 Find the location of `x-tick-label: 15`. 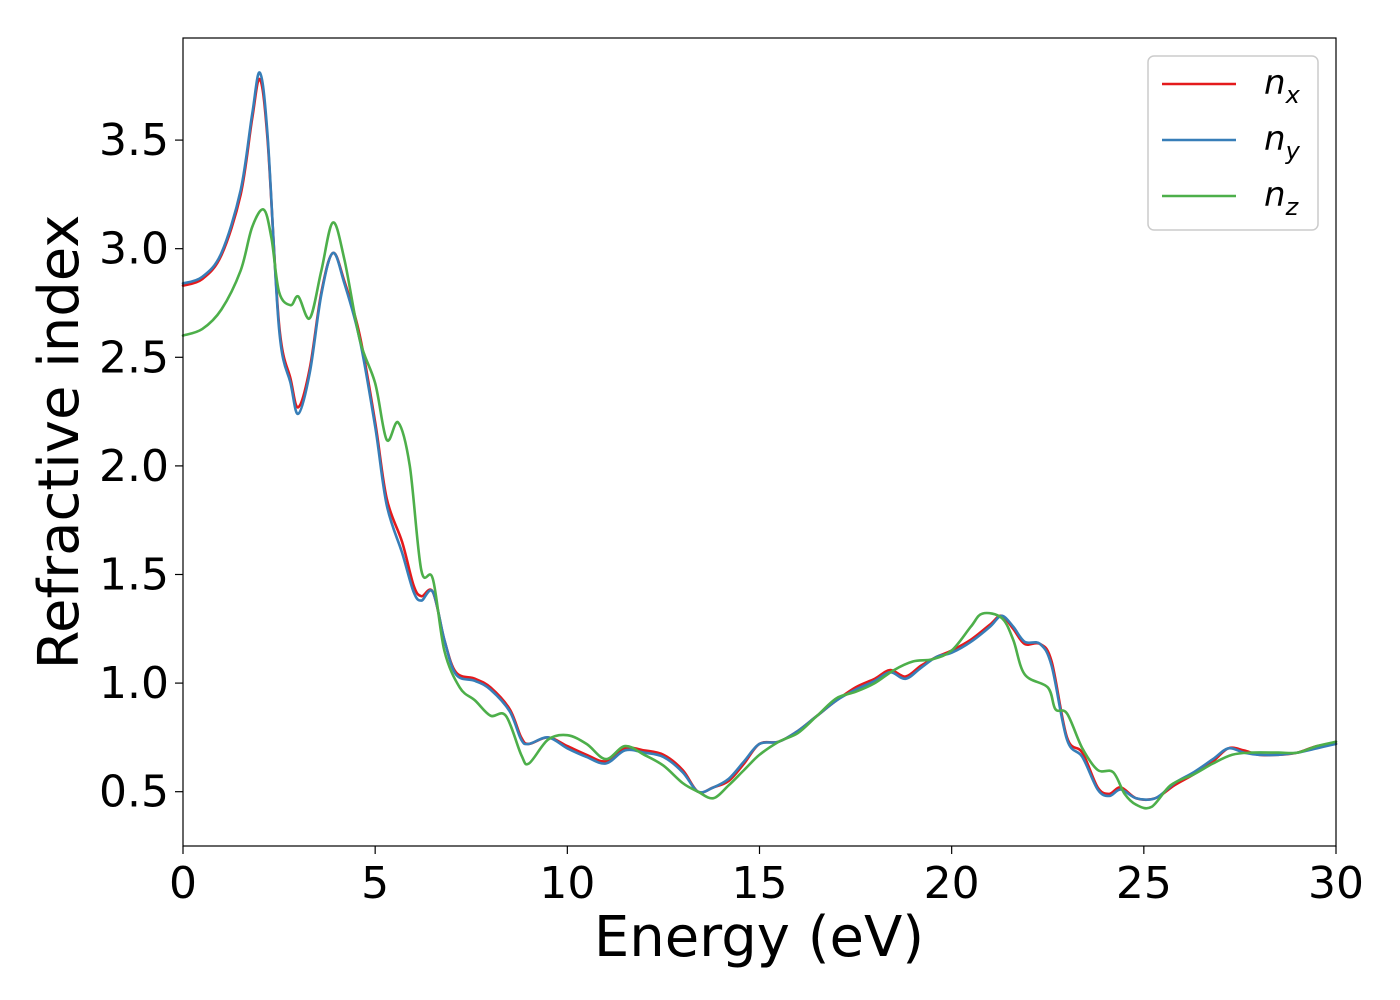

x-tick-label: 15 is located at coordinates (760, 883).